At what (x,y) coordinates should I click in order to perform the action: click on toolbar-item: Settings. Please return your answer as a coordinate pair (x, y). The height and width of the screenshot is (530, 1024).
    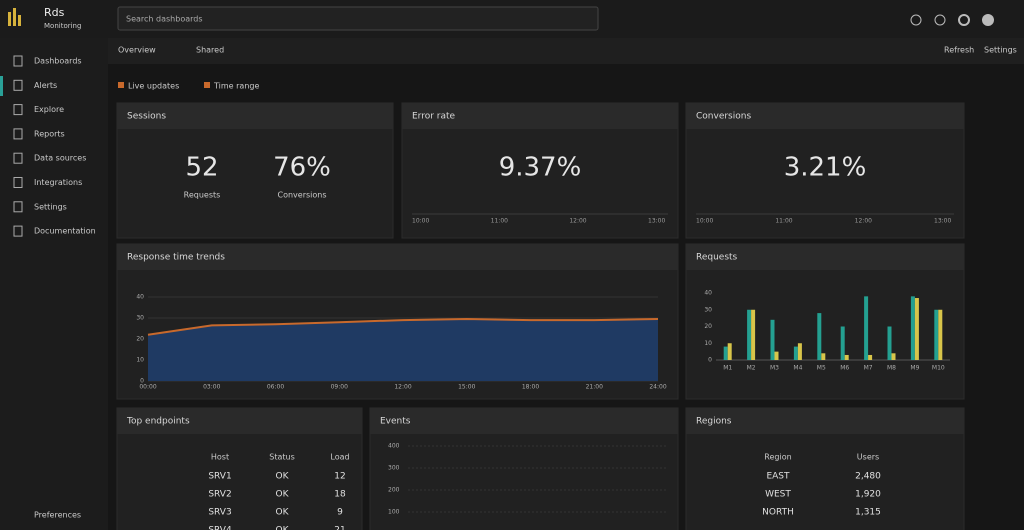
    Looking at the image, I should click on (1000, 50).